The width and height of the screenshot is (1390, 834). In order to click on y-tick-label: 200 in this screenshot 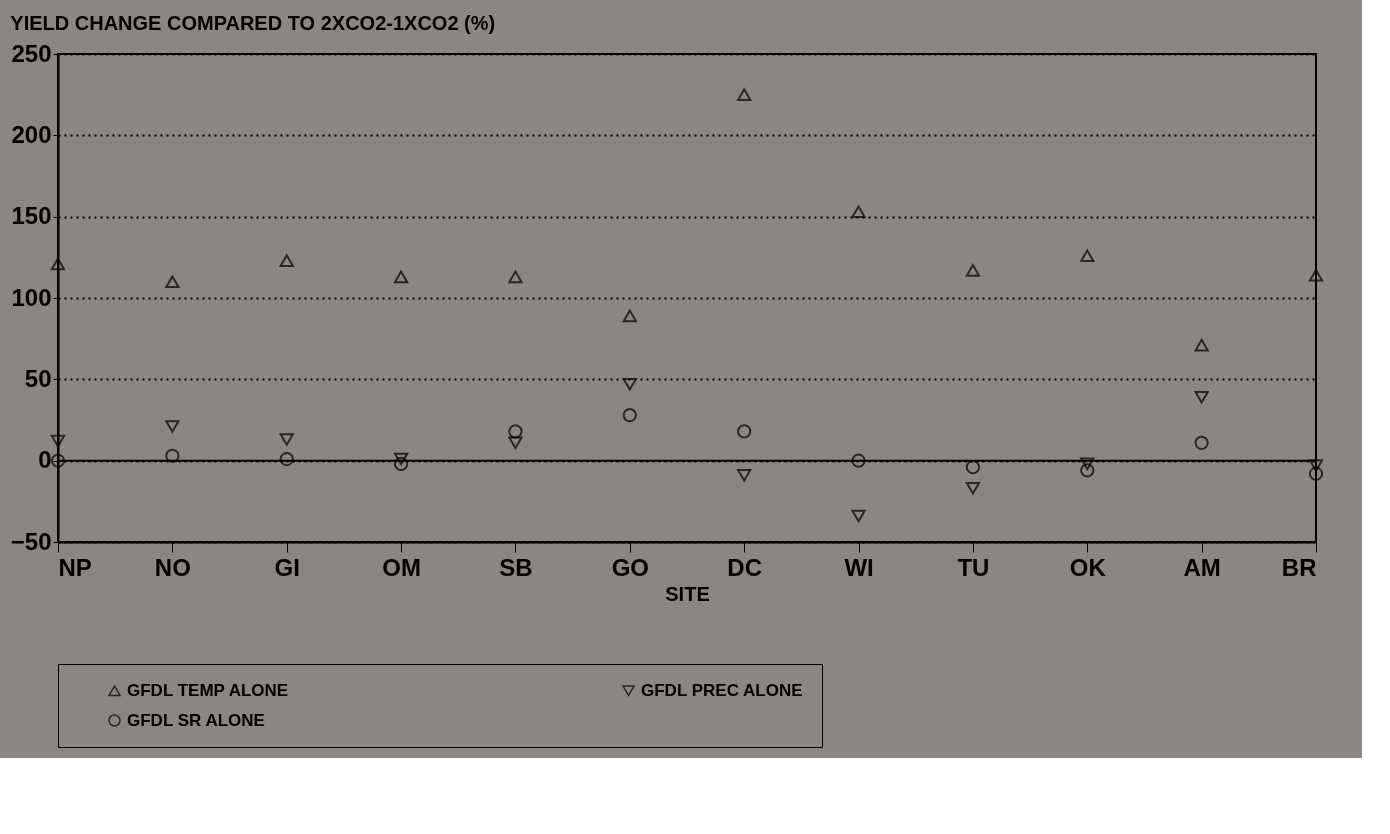, I will do `click(31, 134)`.